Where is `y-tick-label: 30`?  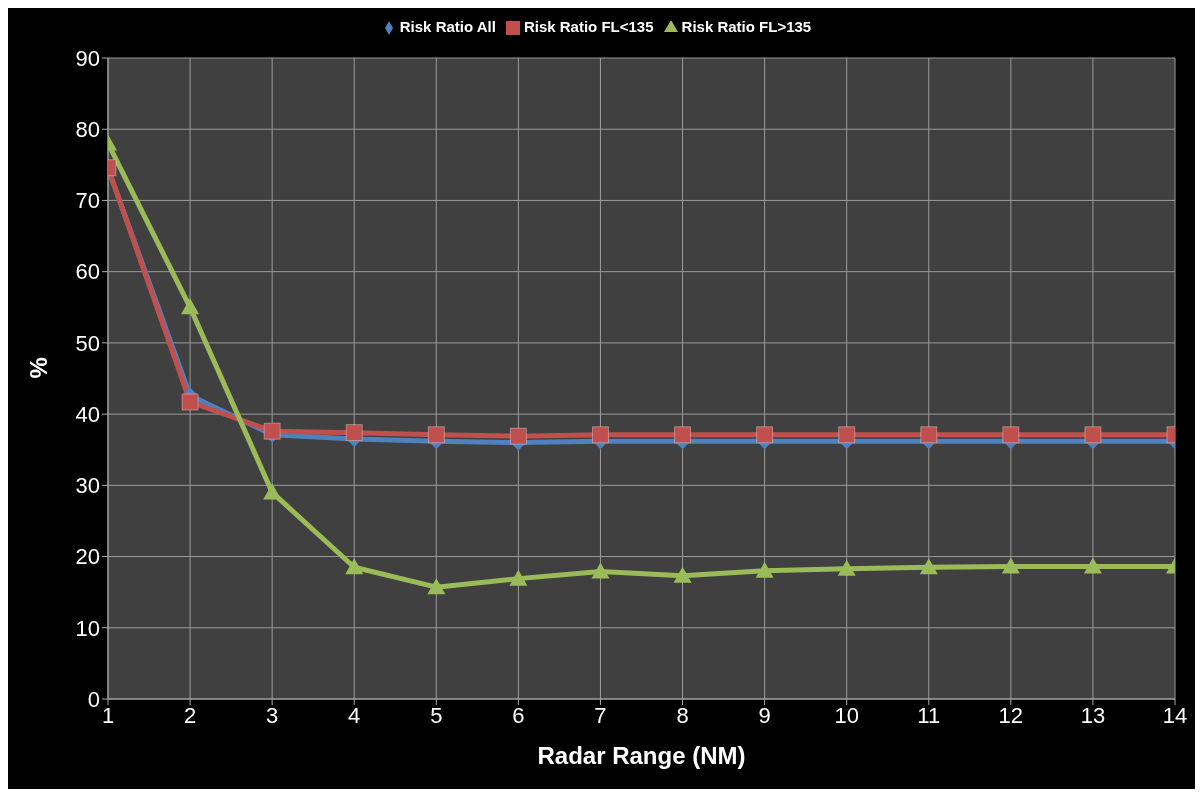
y-tick-label: 30 is located at coordinates (87, 486).